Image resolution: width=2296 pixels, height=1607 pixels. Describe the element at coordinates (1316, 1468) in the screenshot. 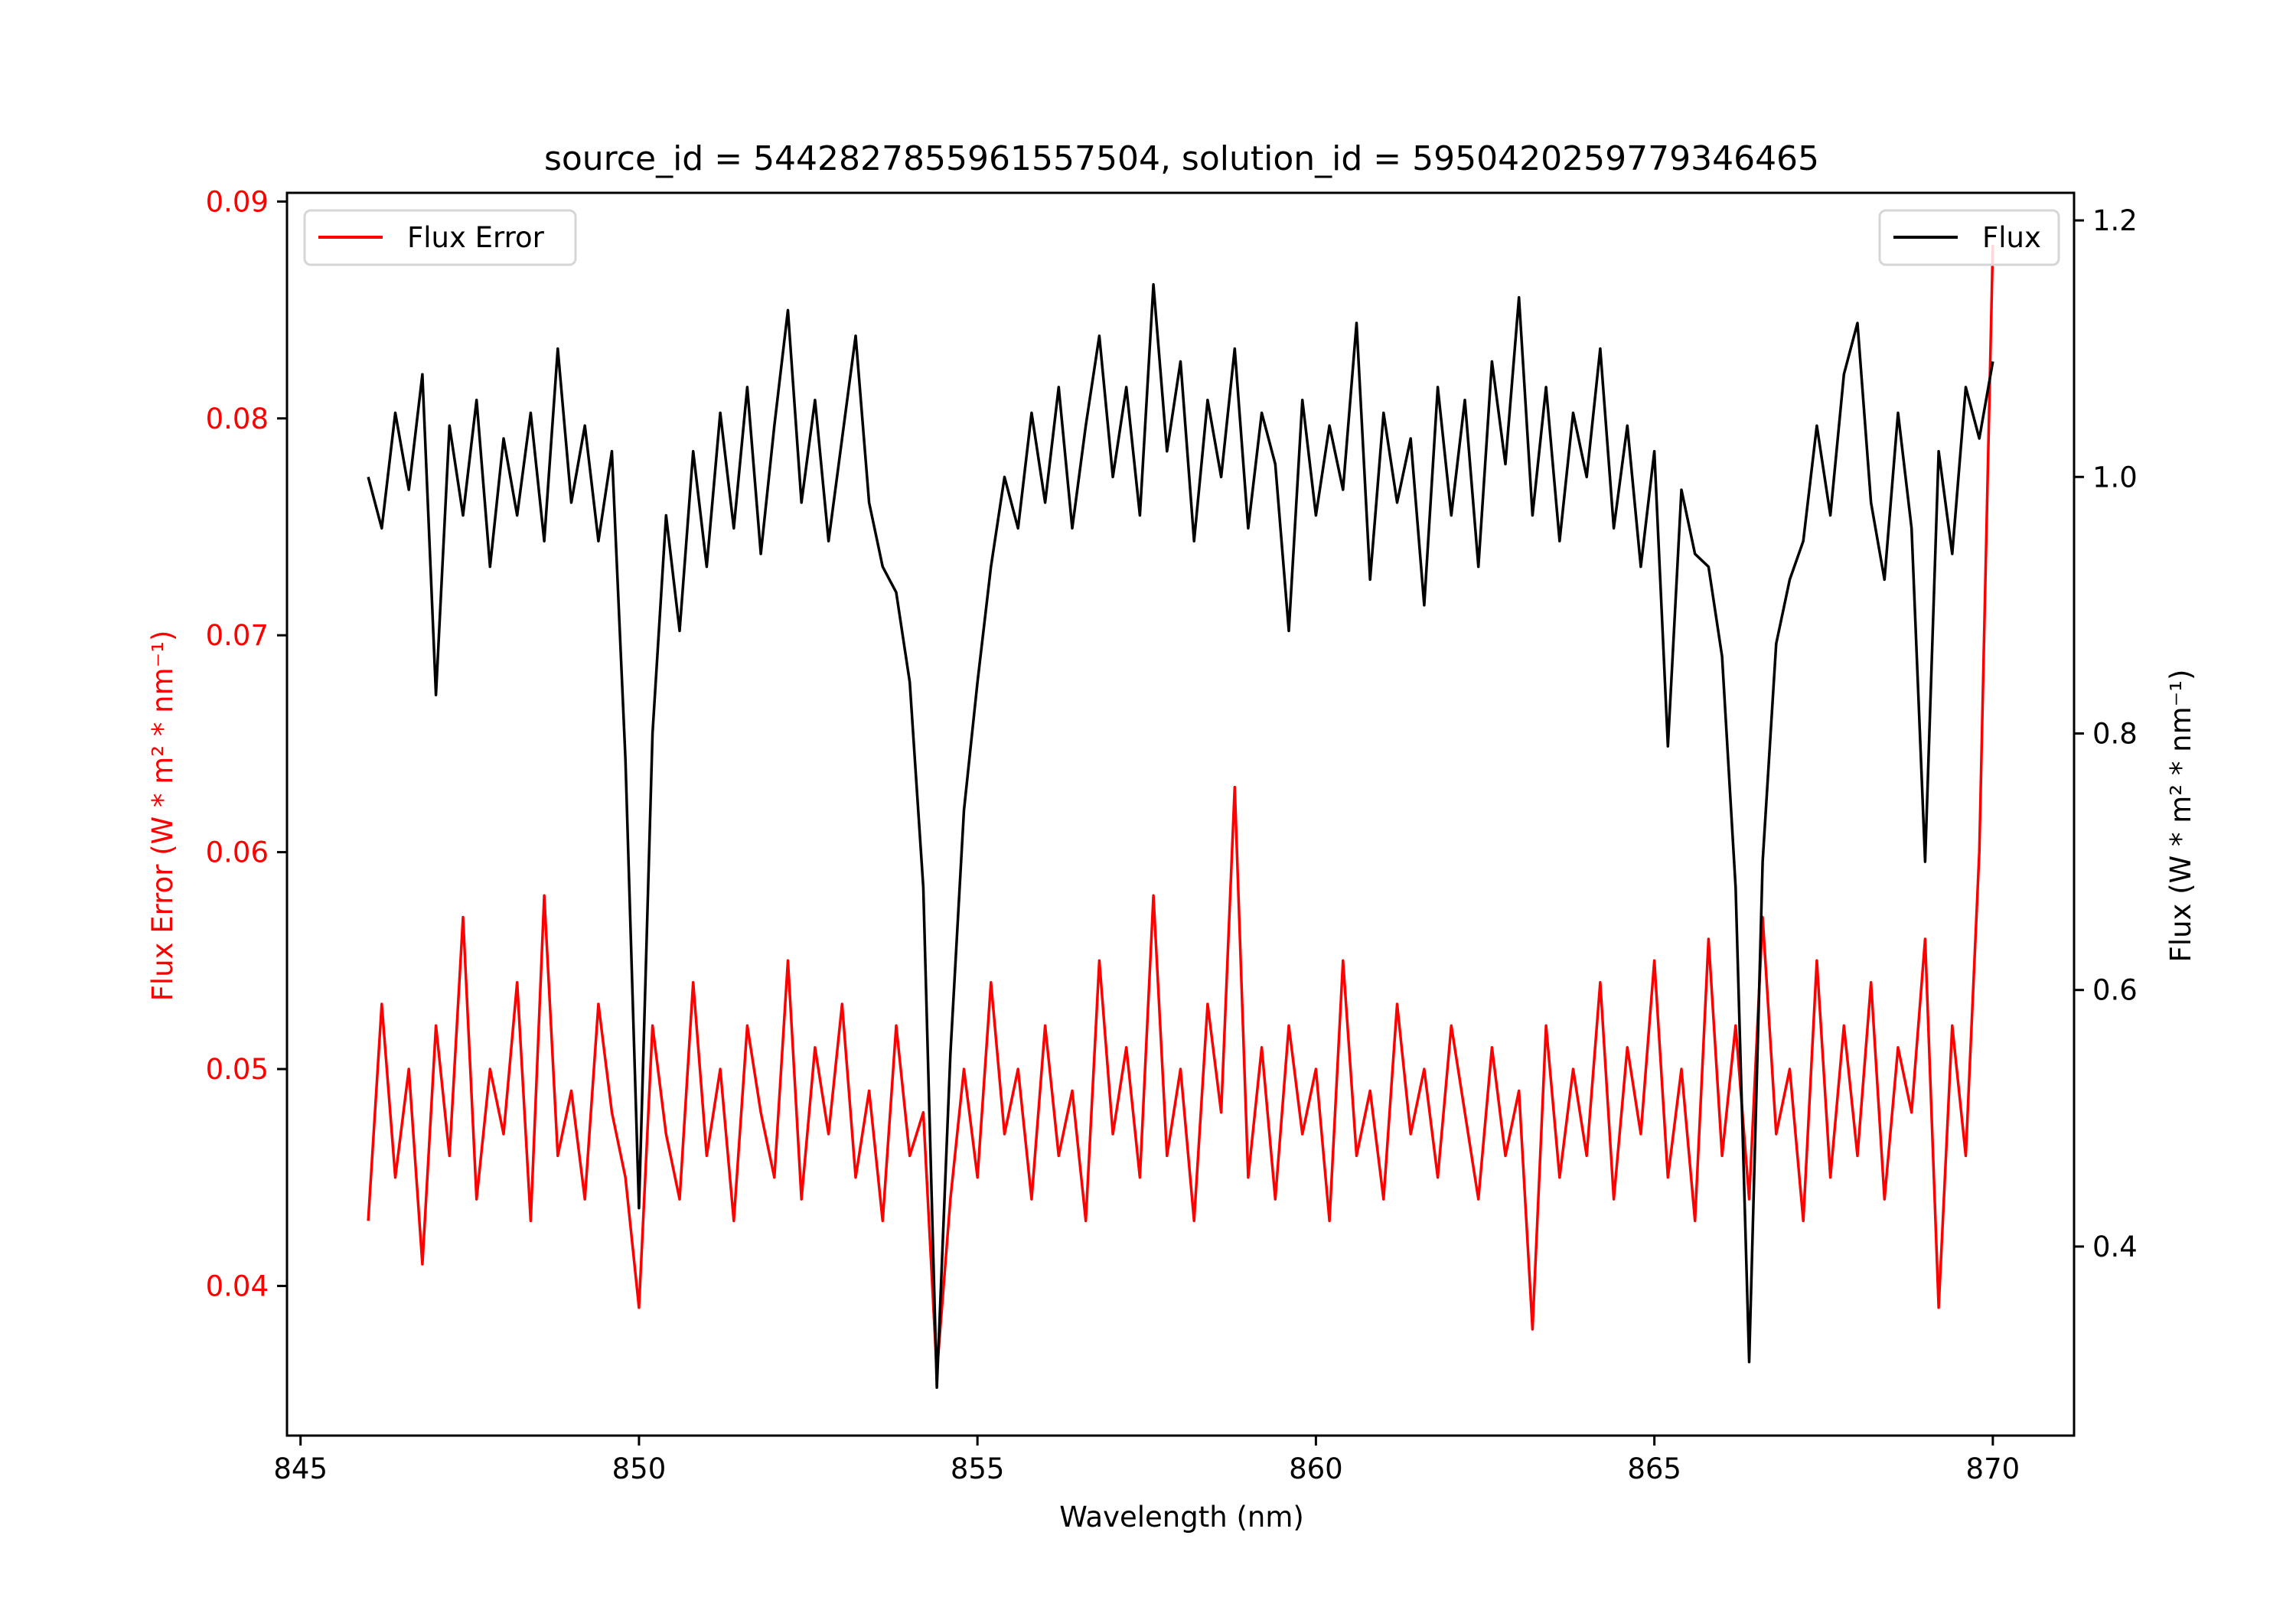

I see `x-tick-label: 860` at that location.